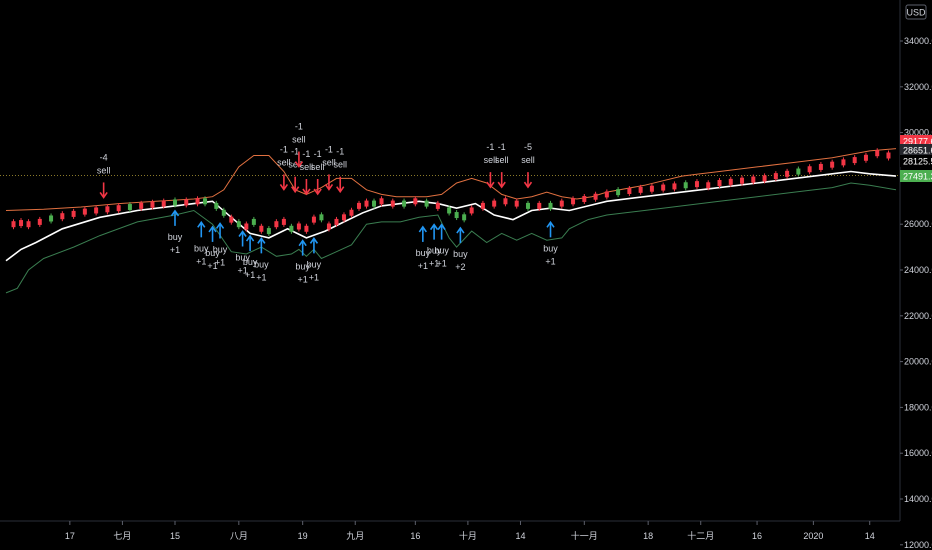 Image resolution: width=932 pixels, height=550 pixels. Describe the element at coordinates (584, 535) in the screenshot. I see `time-tick-label: 十一月` at that location.